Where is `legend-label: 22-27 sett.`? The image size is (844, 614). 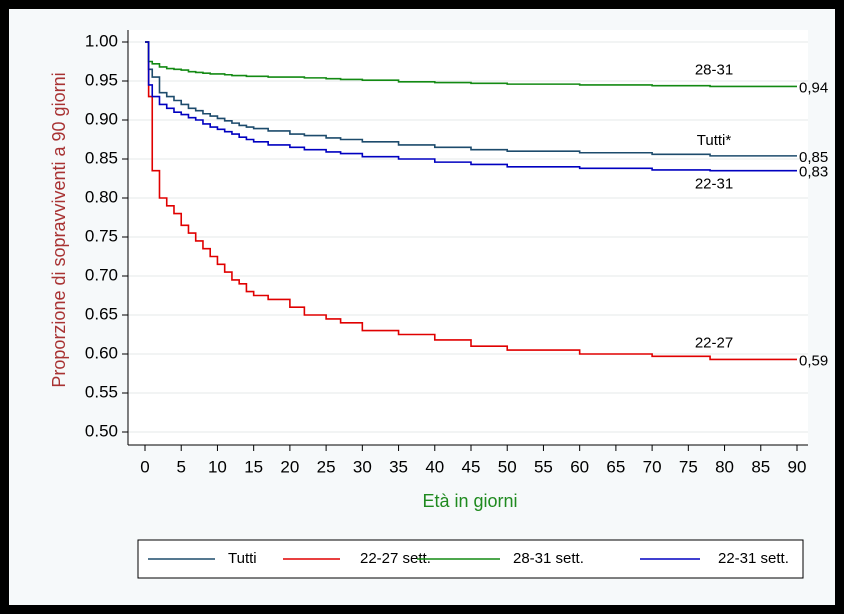 legend-label: 22-27 sett. is located at coordinates (395, 558).